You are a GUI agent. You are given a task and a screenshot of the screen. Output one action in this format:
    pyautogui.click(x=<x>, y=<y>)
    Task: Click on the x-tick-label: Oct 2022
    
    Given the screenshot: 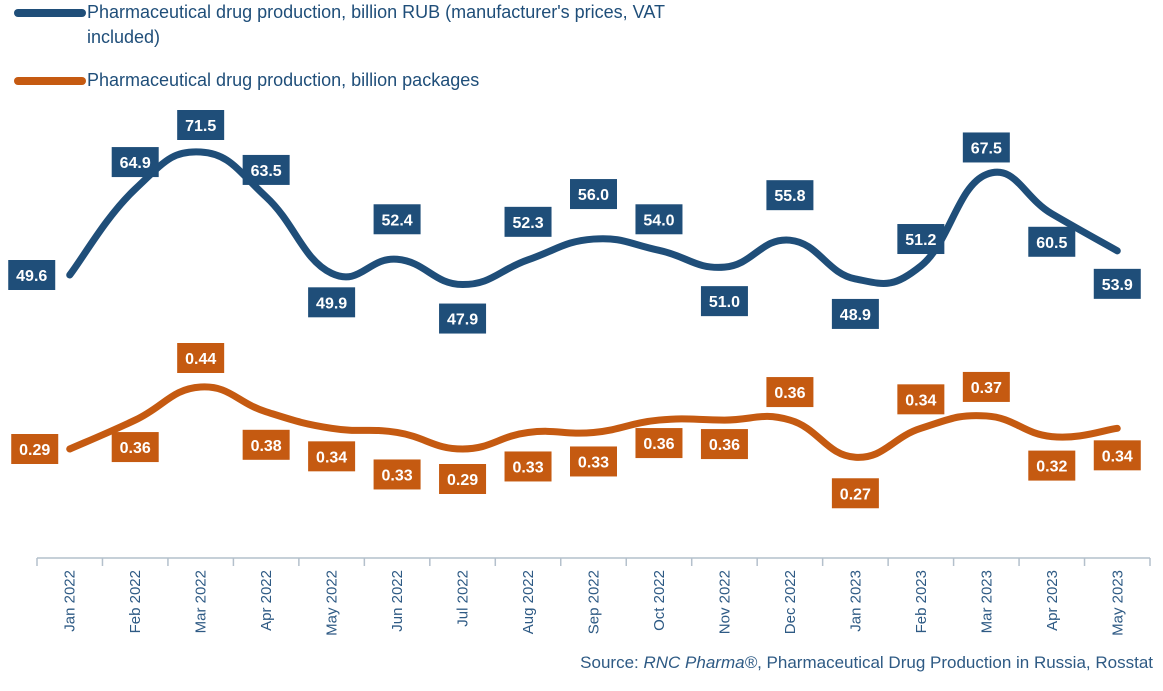 What is the action you would take?
    pyautogui.click(x=659, y=600)
    